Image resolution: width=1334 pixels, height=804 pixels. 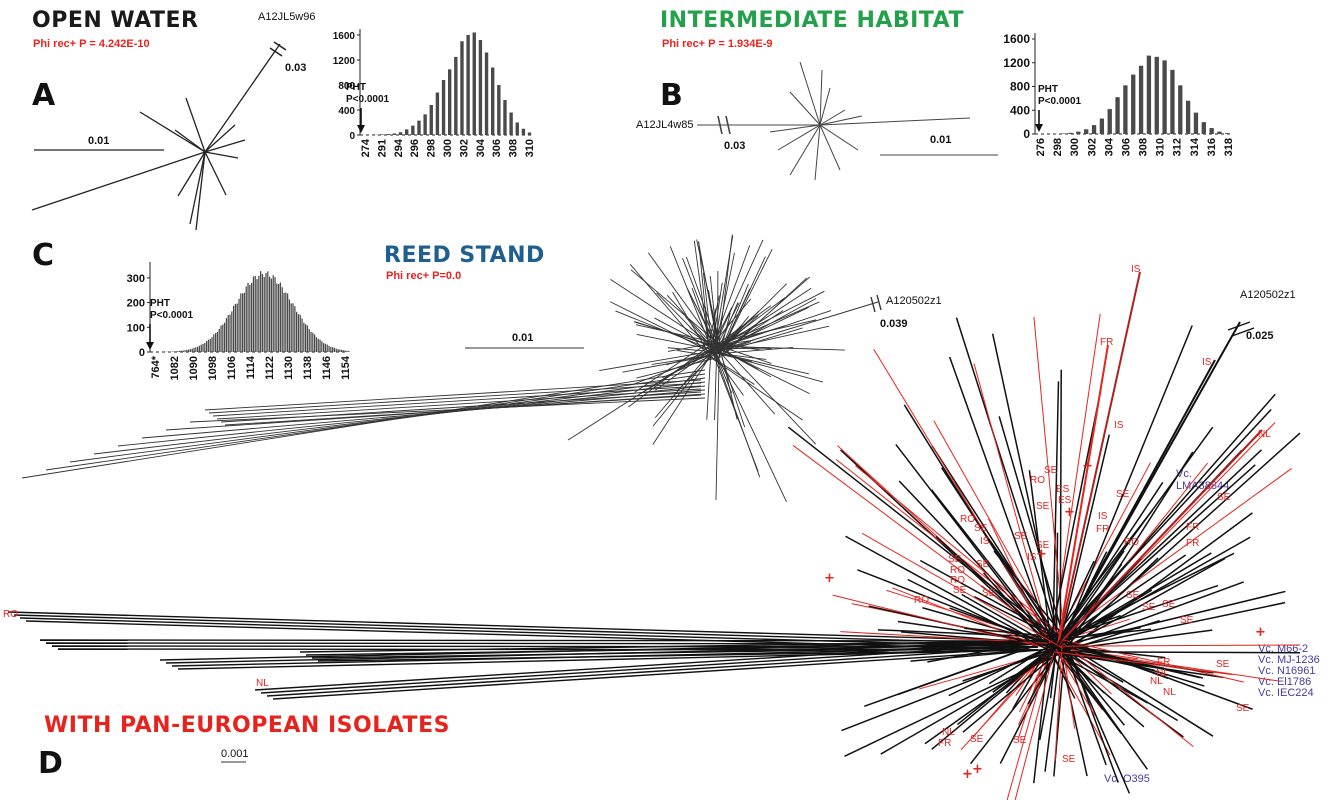 I want to click on chart-b-ytick-4: 1600, so click(x=1016, y=39).